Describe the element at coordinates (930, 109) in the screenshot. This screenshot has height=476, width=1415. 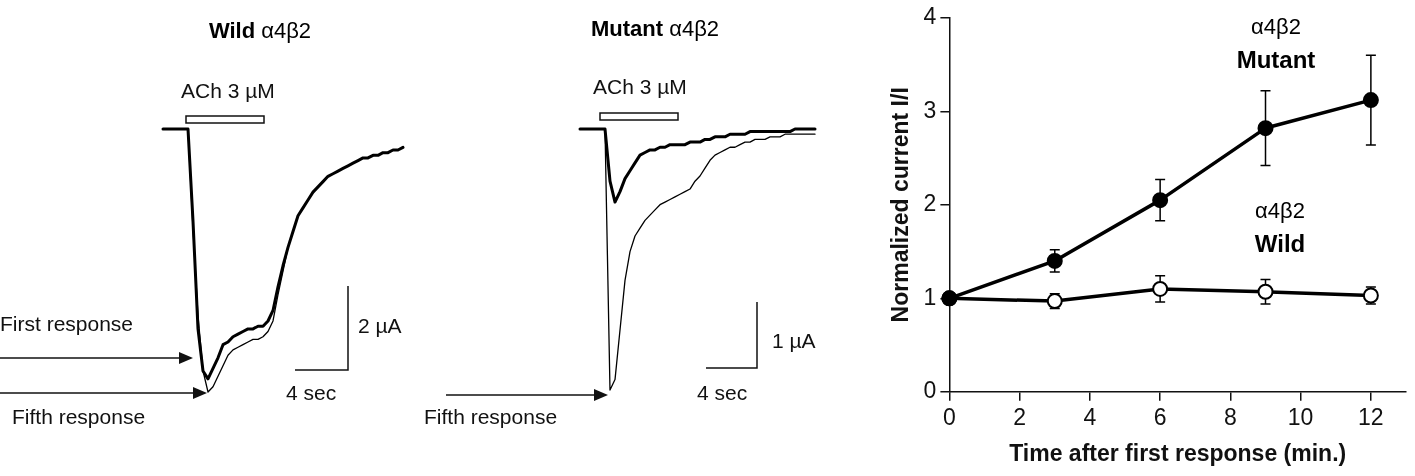
I see `y-tick-label: 3` at that location.